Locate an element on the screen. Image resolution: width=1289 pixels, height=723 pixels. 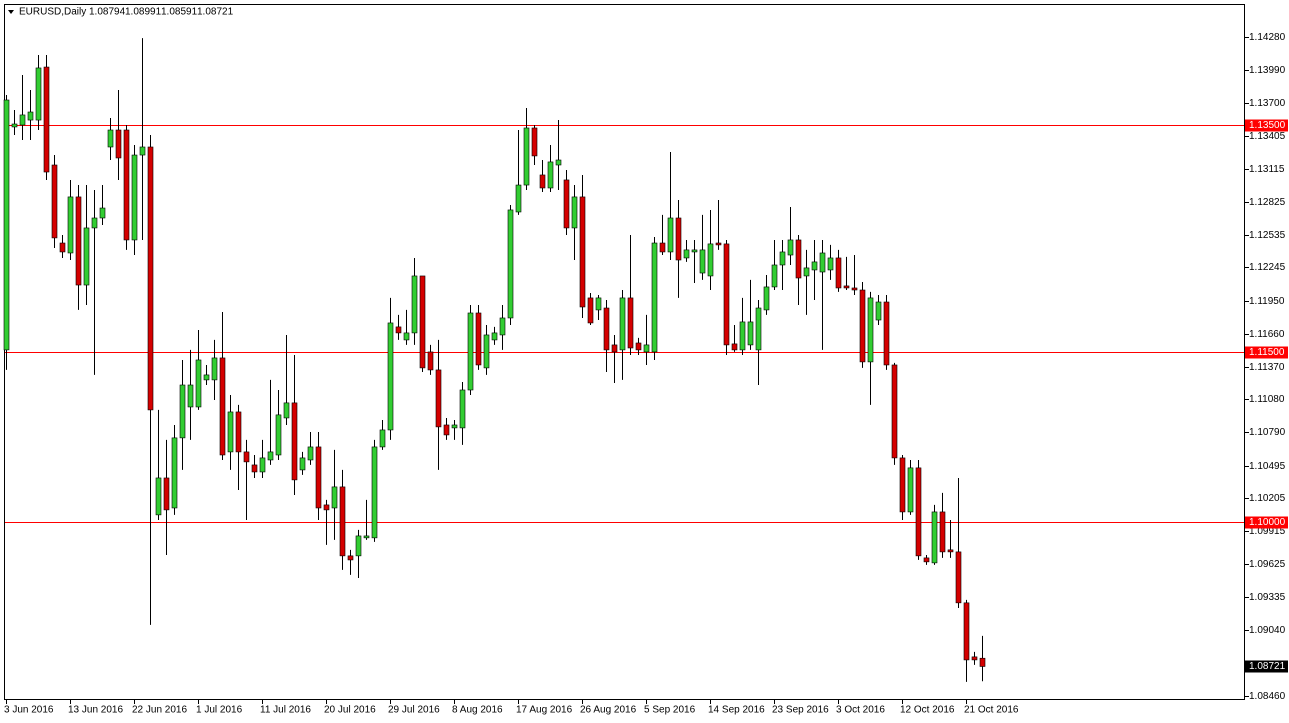
level-label: 1.11500 is located at coordinates (1267, 352).